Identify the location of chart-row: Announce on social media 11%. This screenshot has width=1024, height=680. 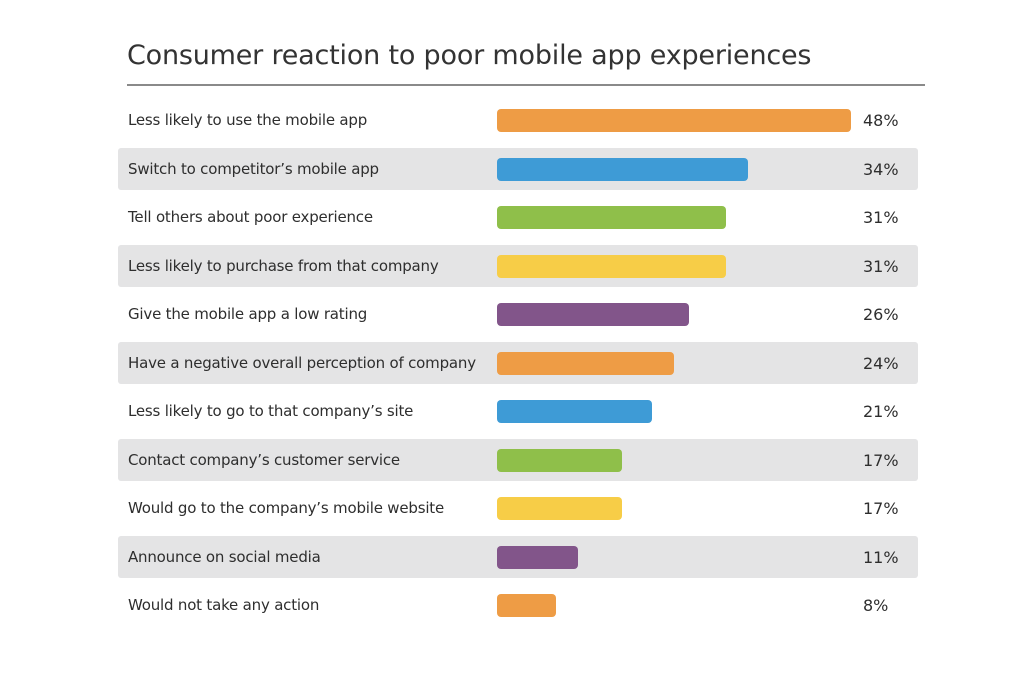
(518, 557).